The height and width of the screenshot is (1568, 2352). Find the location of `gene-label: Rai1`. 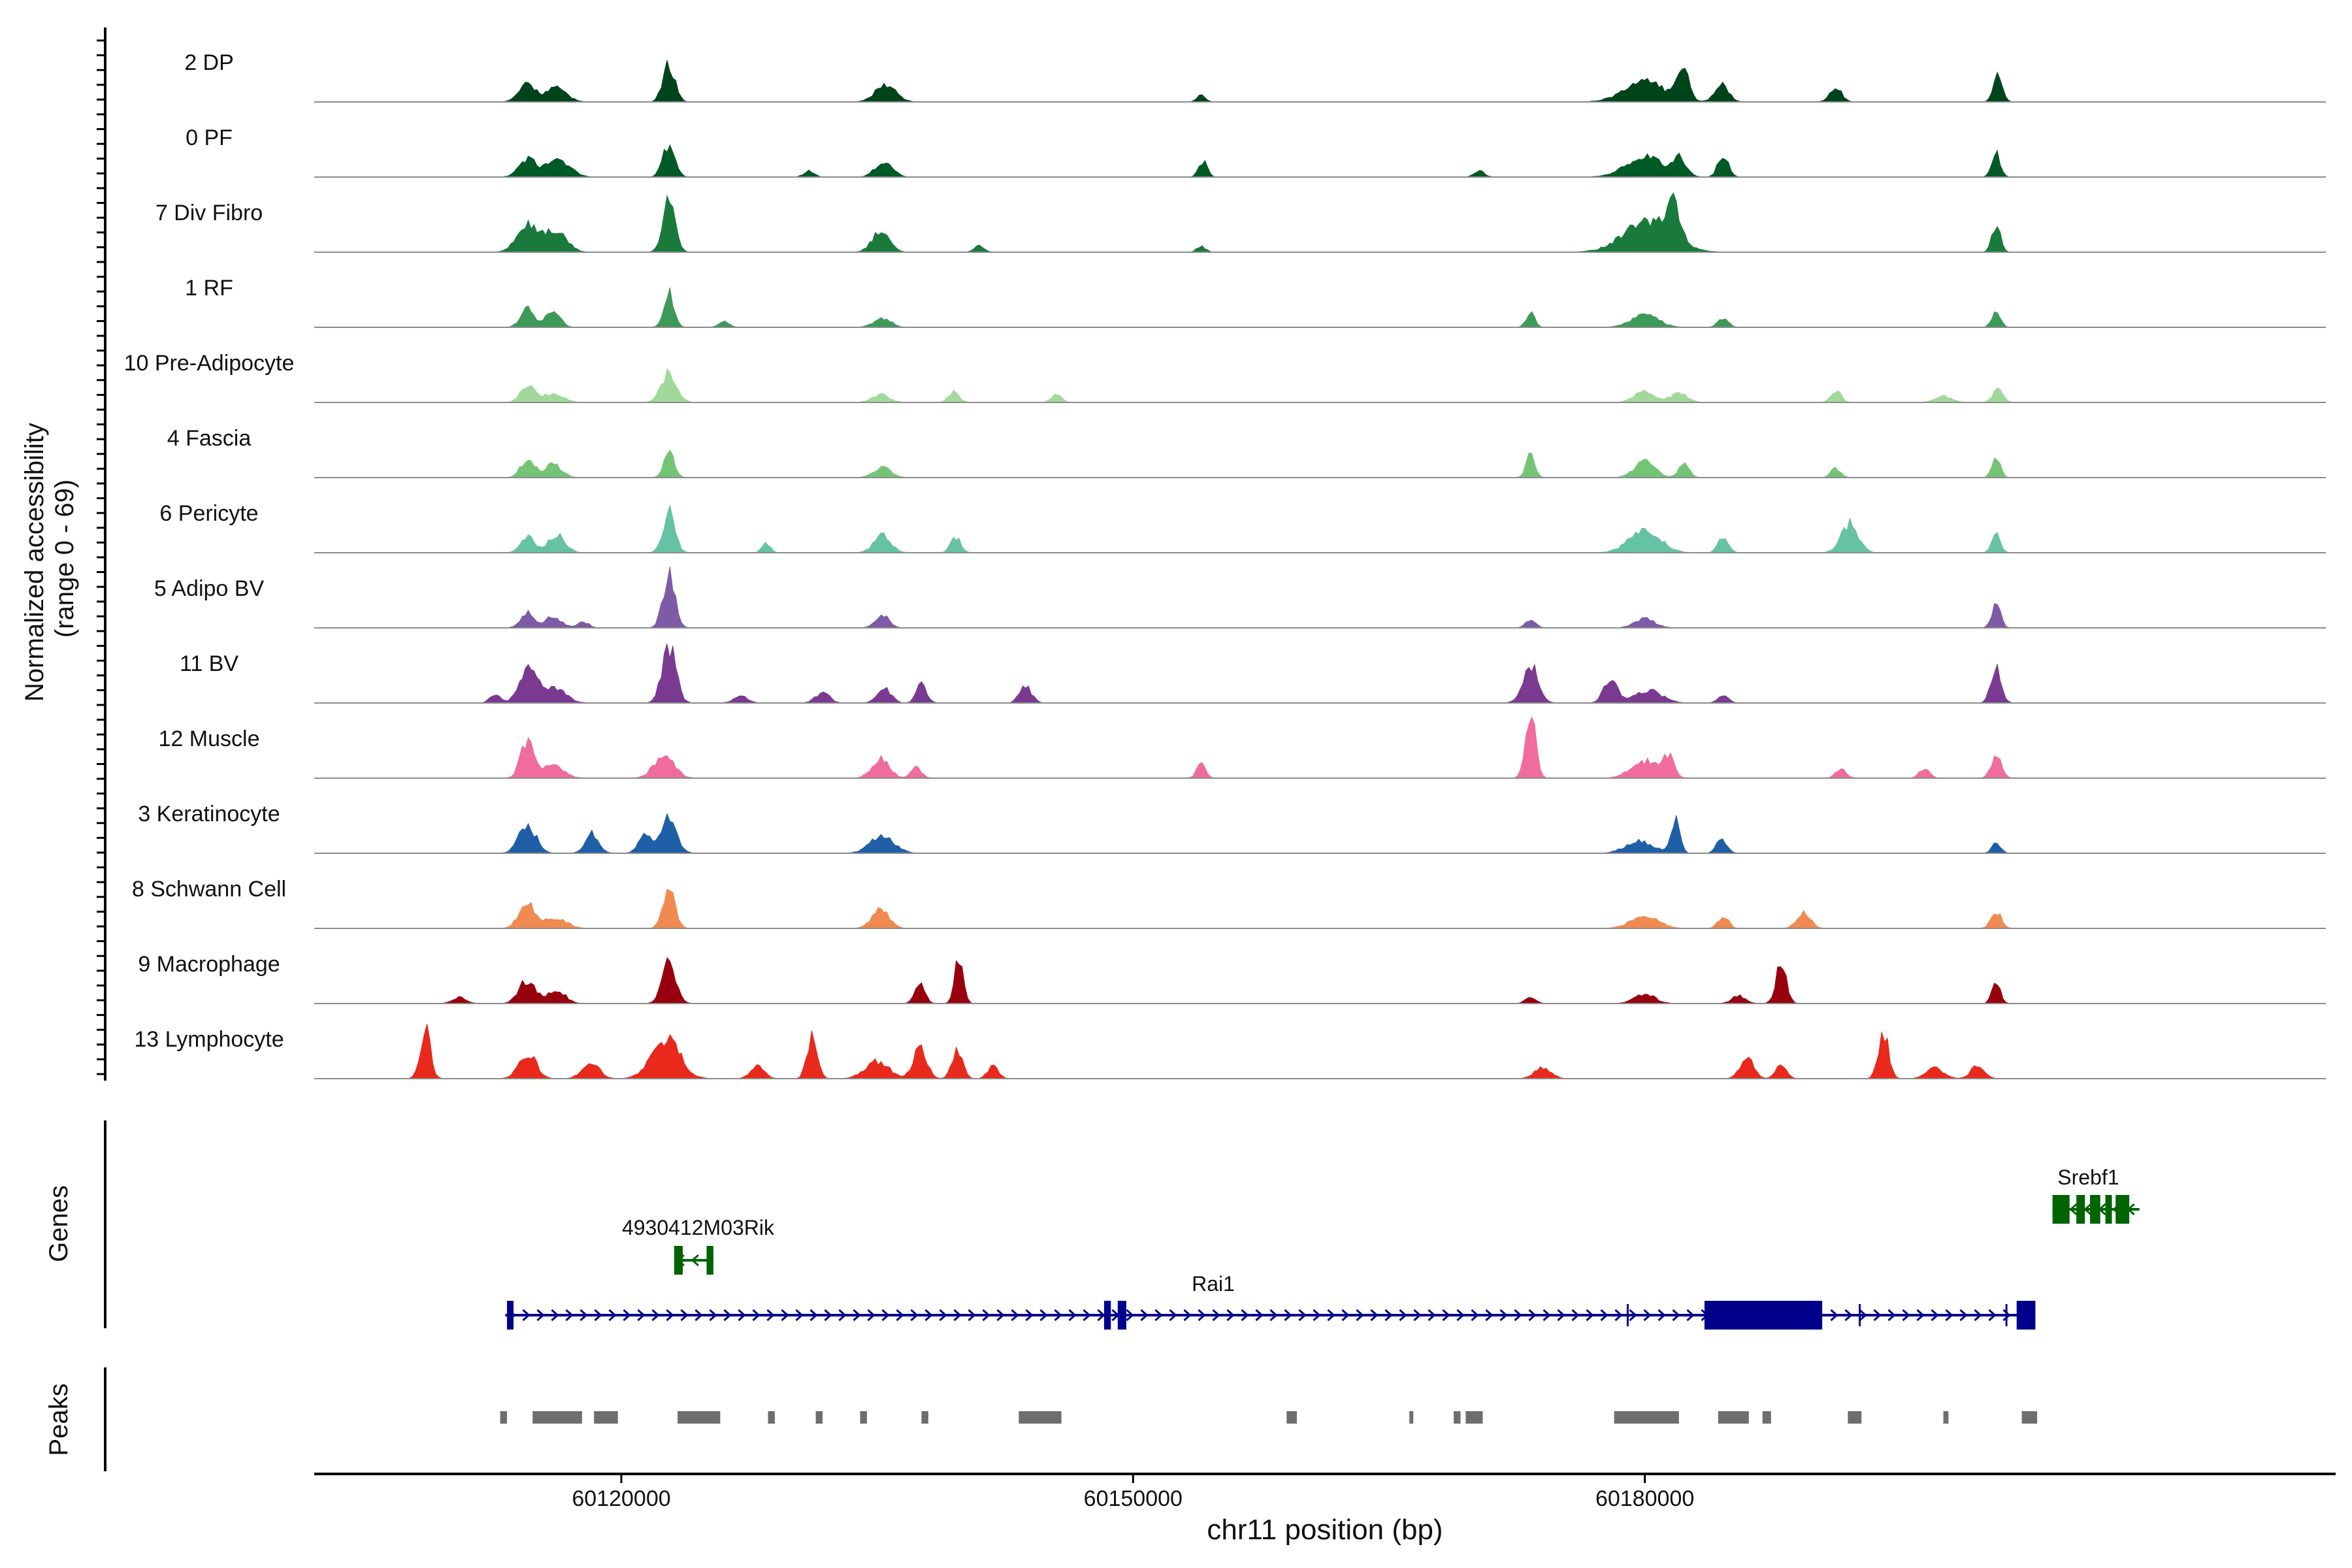

gene-label: Rai1 is located at coordinates (1213, 1284).